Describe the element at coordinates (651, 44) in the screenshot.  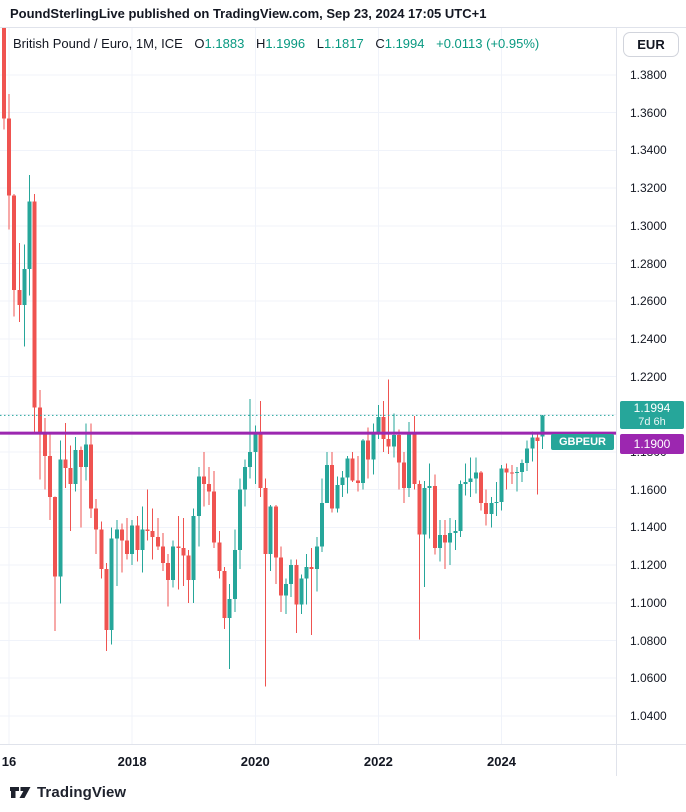
I see `currency-button: EUR` at that location.